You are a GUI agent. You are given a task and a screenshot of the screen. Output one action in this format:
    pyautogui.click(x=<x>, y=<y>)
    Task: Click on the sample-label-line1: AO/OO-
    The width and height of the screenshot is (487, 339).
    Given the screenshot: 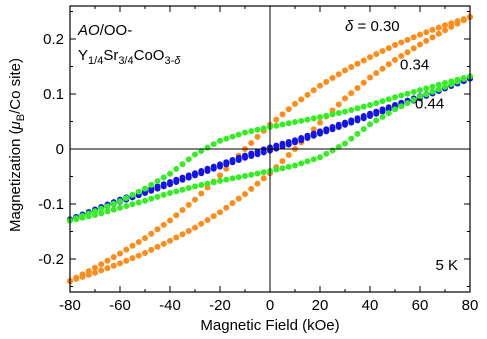 What is the action you would take?
    pyautogui.click(x=104, y=30)
    